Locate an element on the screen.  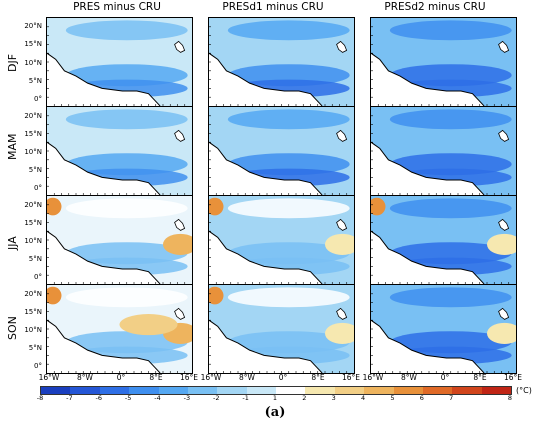
colorbar-label: 5 is located at coordinates (392, 398).